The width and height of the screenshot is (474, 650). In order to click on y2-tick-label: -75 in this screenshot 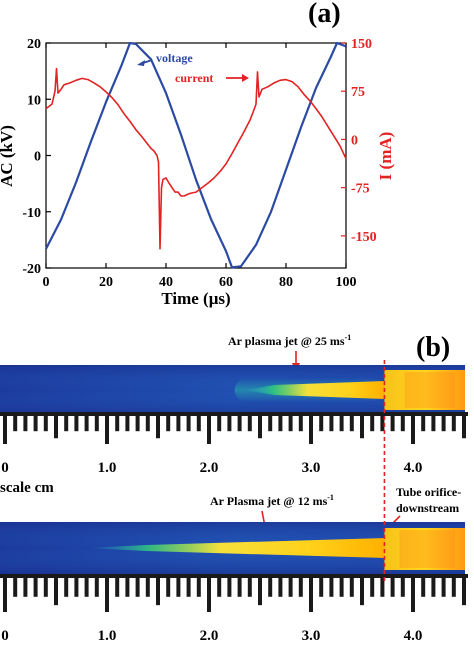, I will do `click(360, 189)`.